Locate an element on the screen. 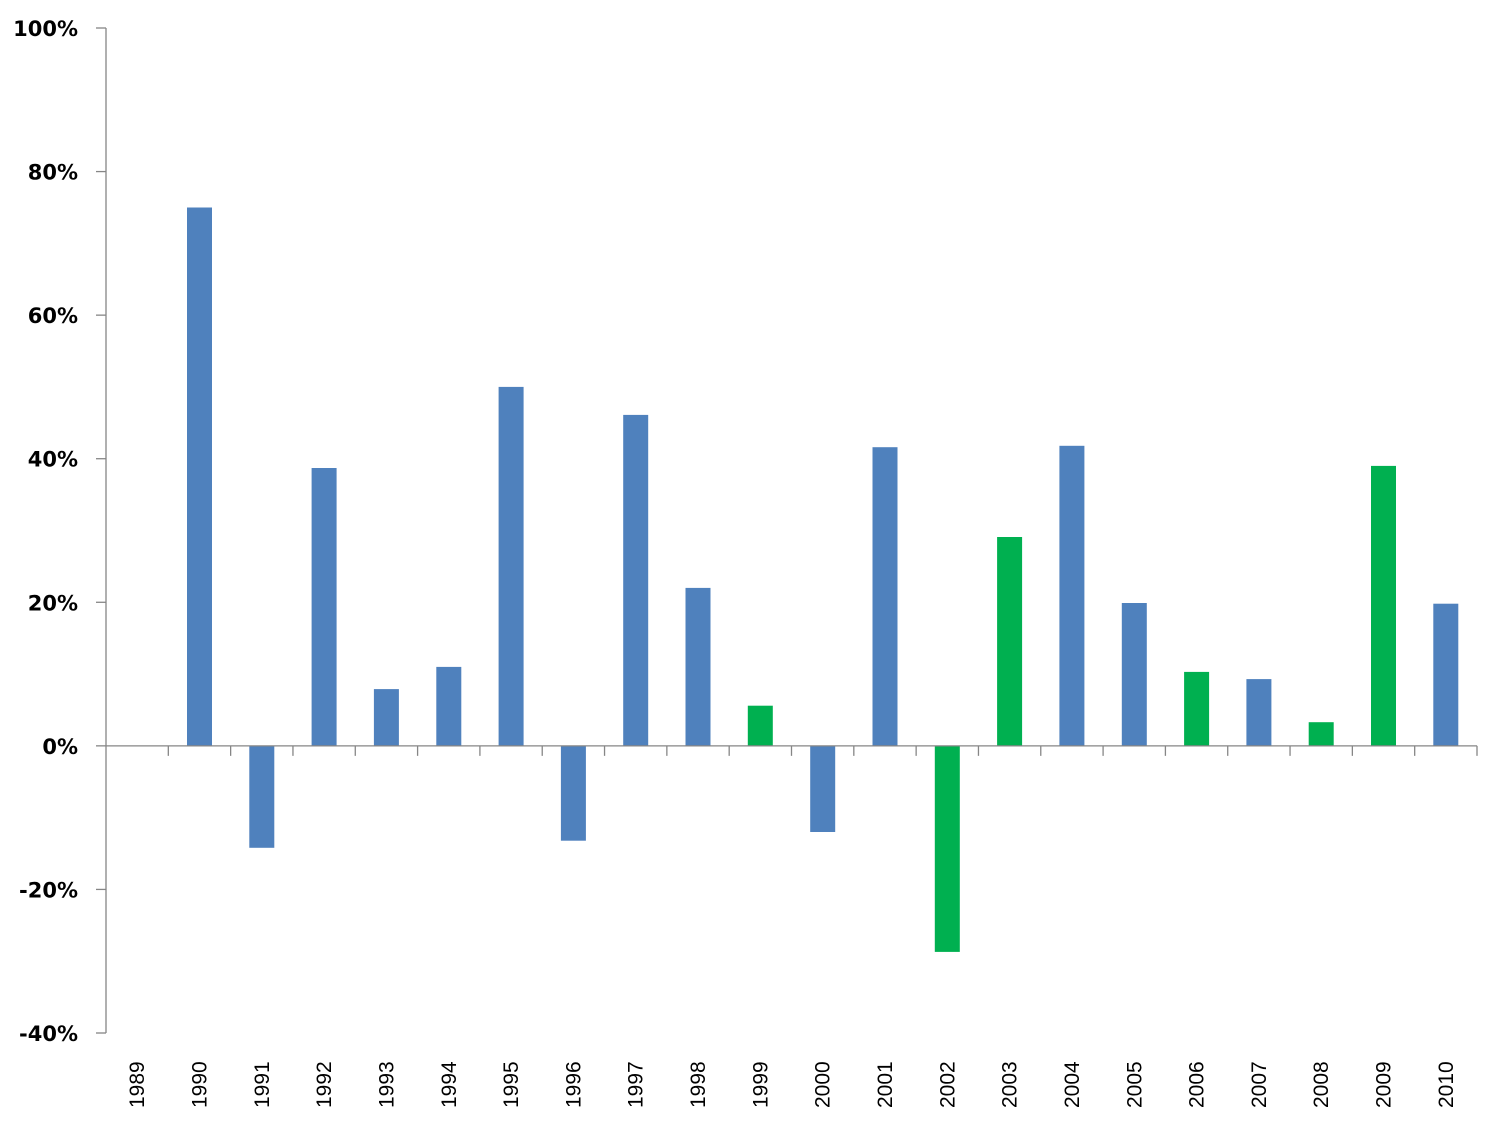  x-tick-label: 1994 is located at coordinates (449, 1084).